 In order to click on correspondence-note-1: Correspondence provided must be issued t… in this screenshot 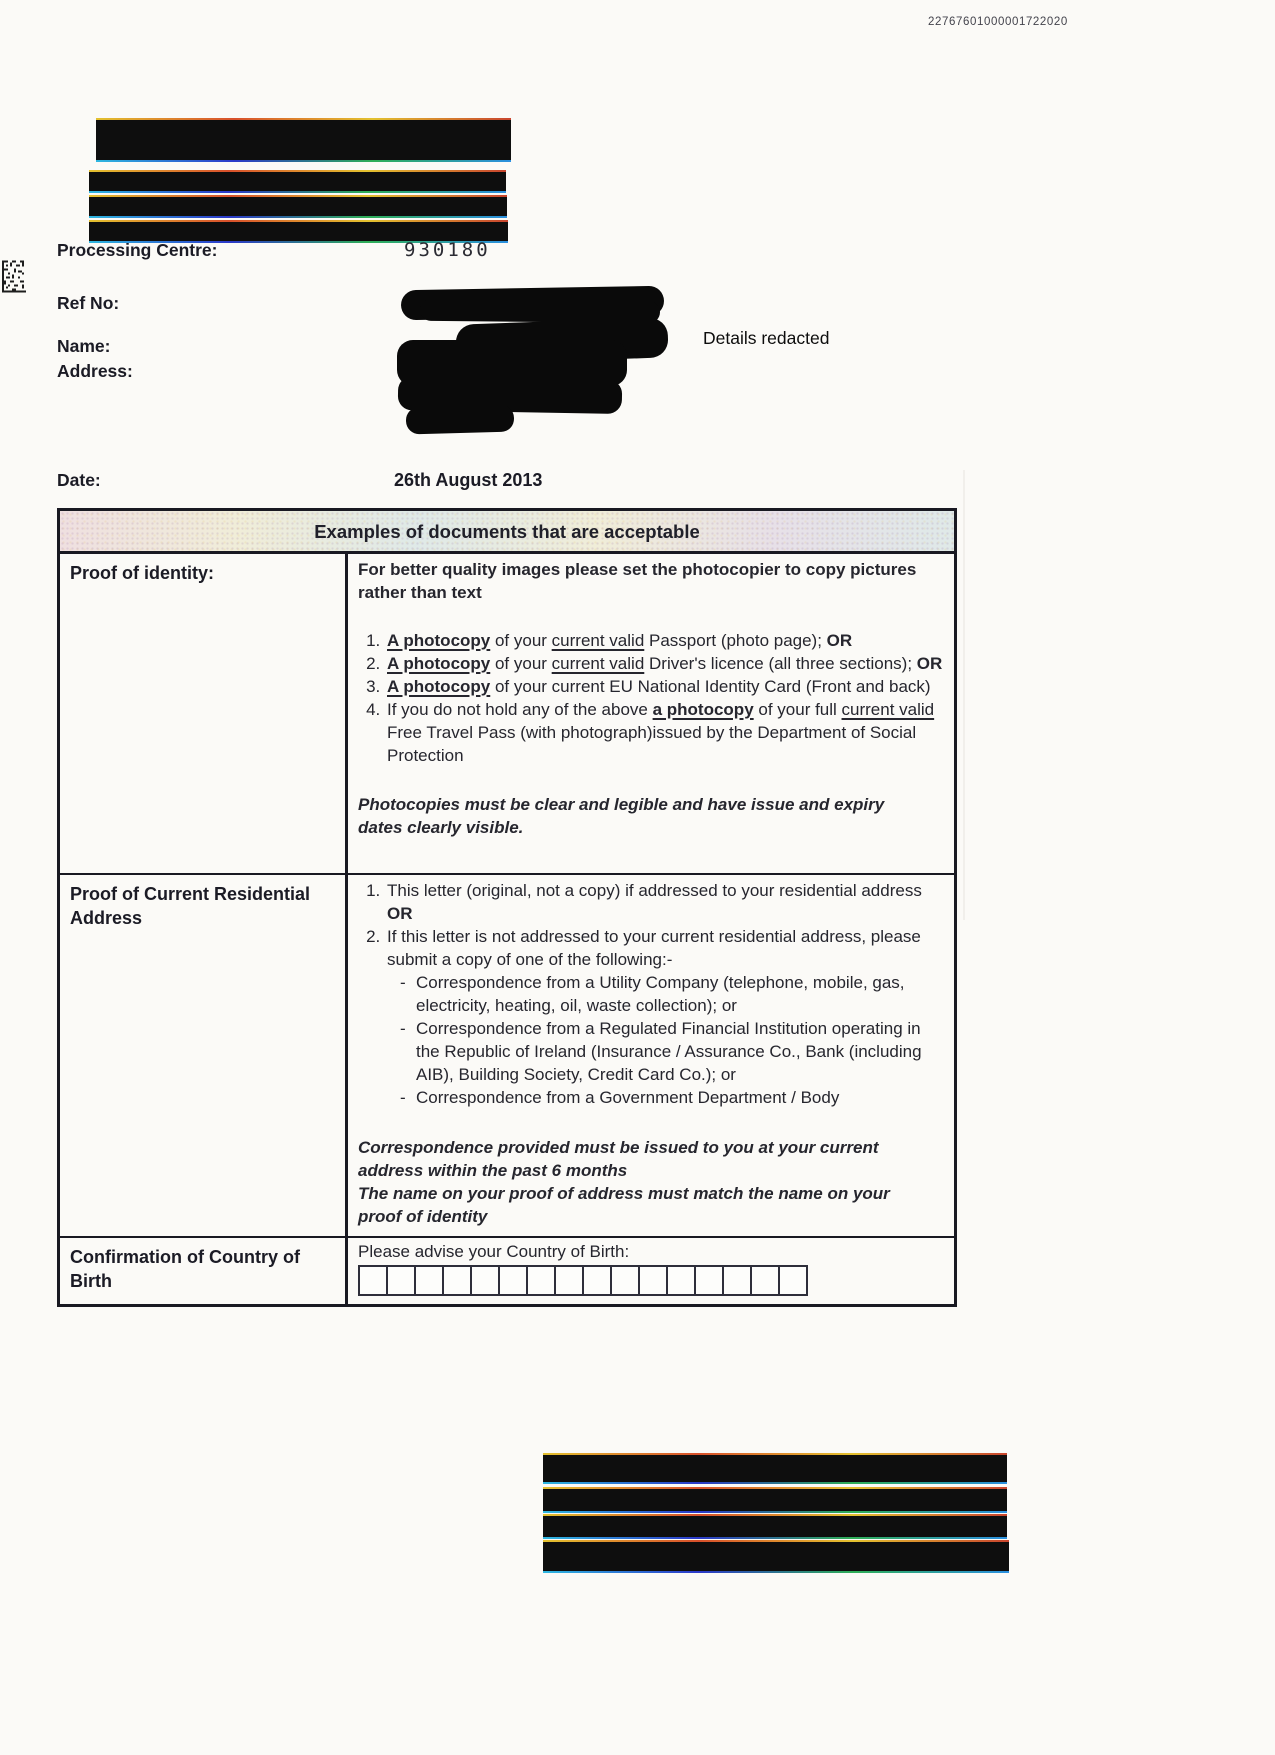, I will do `click(618, 1159)`.